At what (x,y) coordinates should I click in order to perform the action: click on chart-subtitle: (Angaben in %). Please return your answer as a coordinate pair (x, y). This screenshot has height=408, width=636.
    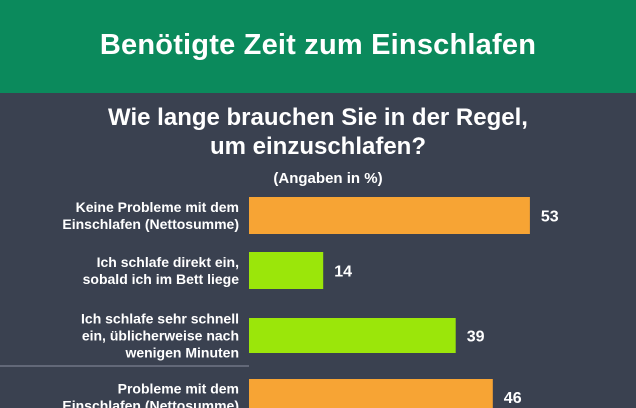
    Looking at the image, I should click on (328, 178).